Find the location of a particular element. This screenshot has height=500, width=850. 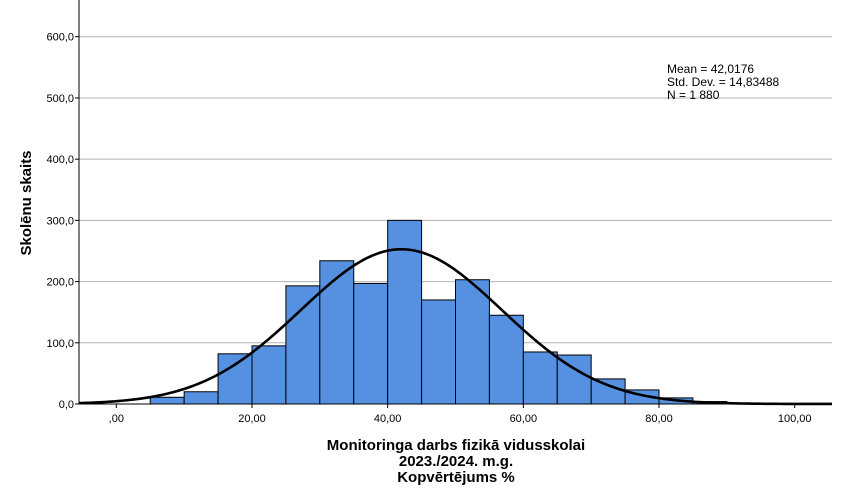

x-axis-ticks: ,00 20,00 40,00 60,00 80,00 100,00 is located at coordinates (460, 414).